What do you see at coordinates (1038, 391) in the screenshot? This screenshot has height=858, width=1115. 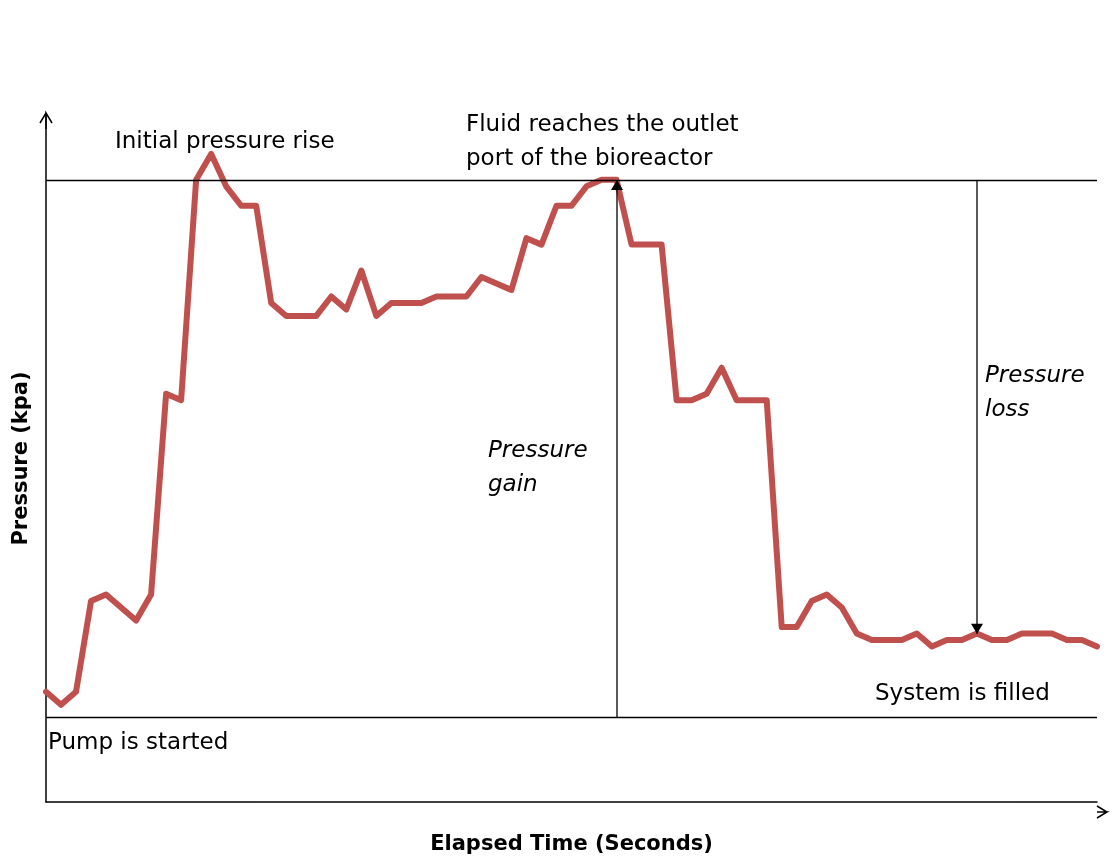 I see `annotation: Pressure loss` at bounding box center [1038, 391].